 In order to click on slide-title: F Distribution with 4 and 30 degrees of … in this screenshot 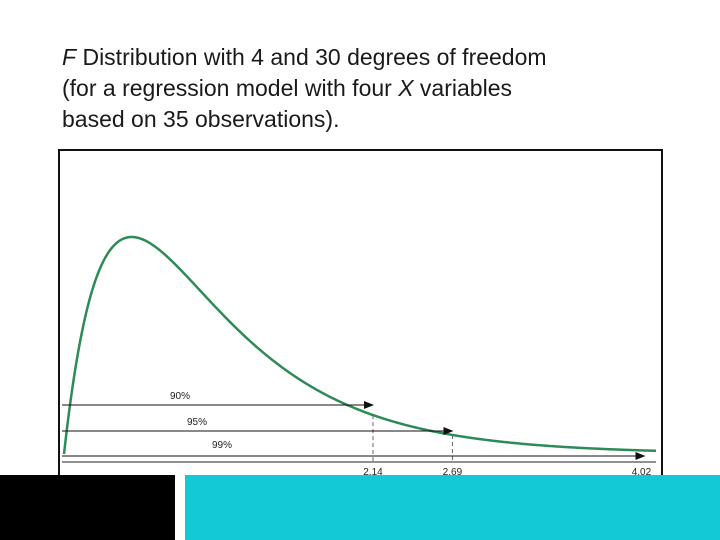, I will do `click(372, 88)`.